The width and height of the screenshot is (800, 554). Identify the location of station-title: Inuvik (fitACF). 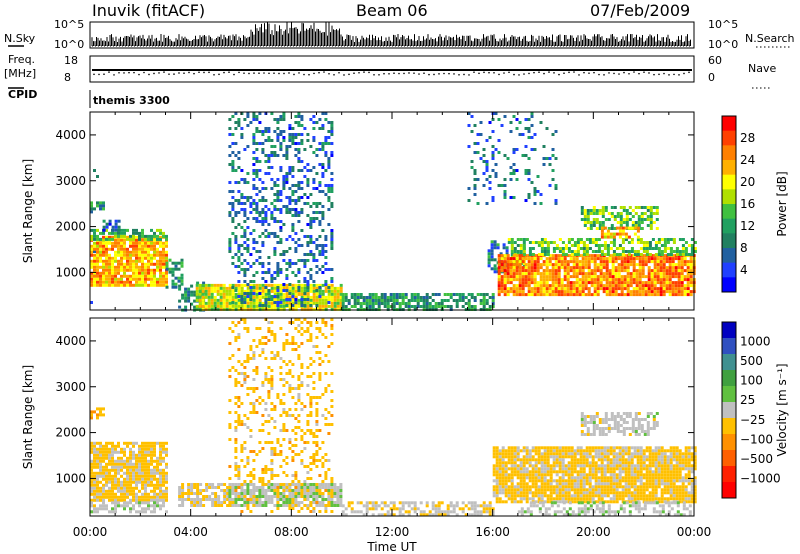
(148, 10).